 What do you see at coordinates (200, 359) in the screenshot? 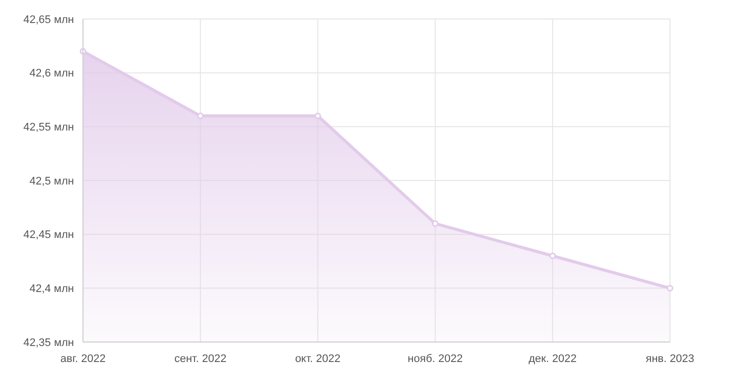
I see `x-tick-label: сент. 2022` at bounding box center [200, 359].